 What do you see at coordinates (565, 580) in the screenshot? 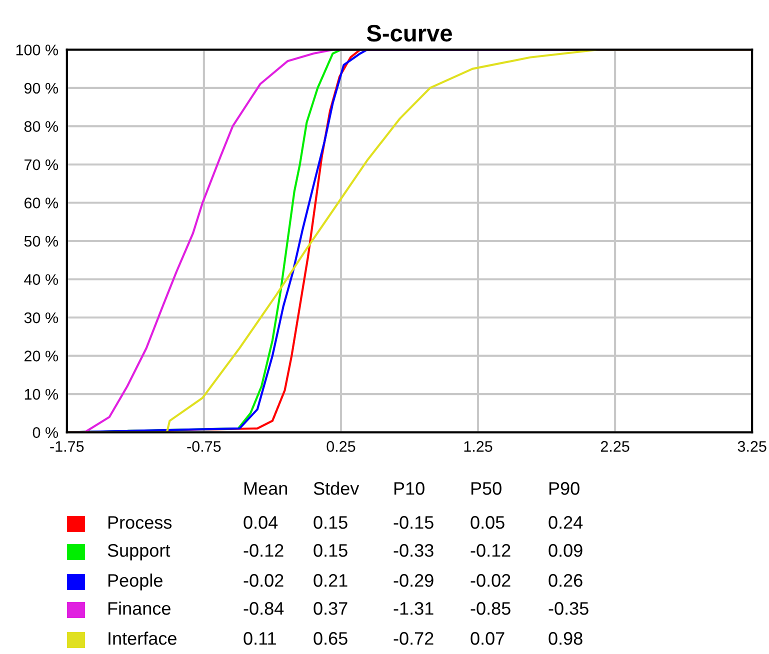
I see `text: 0.26` at bounding box center [565, 580].